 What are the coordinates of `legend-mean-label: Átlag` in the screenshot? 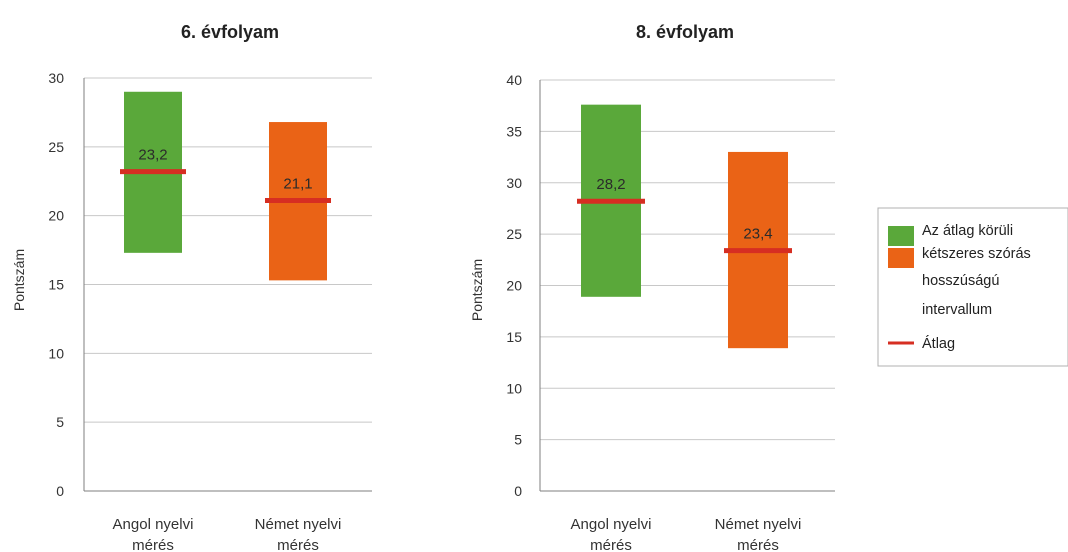 It's located at (938, 343).